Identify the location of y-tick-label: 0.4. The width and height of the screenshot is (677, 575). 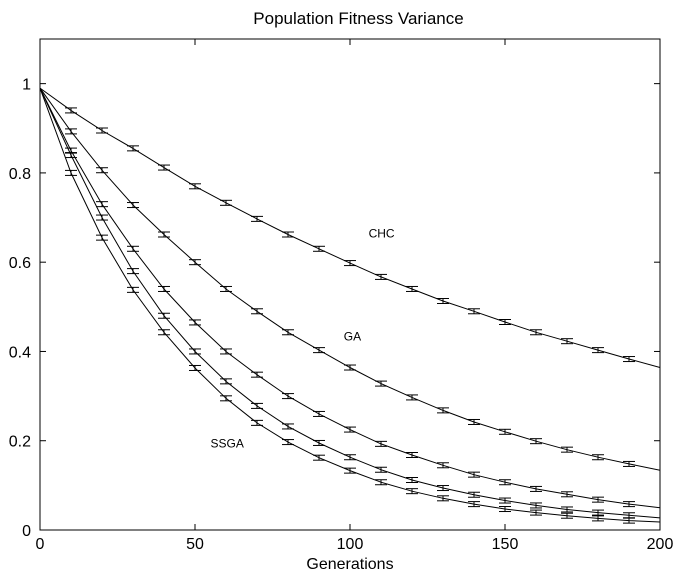
(20, 352).